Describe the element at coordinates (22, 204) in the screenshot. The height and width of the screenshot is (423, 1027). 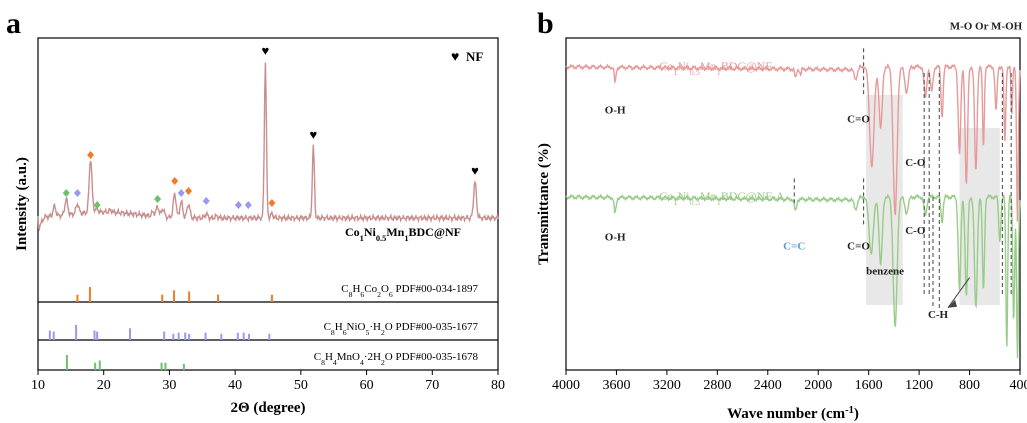
I see `y-axis-title: Intensity (a.u.)` at that location.